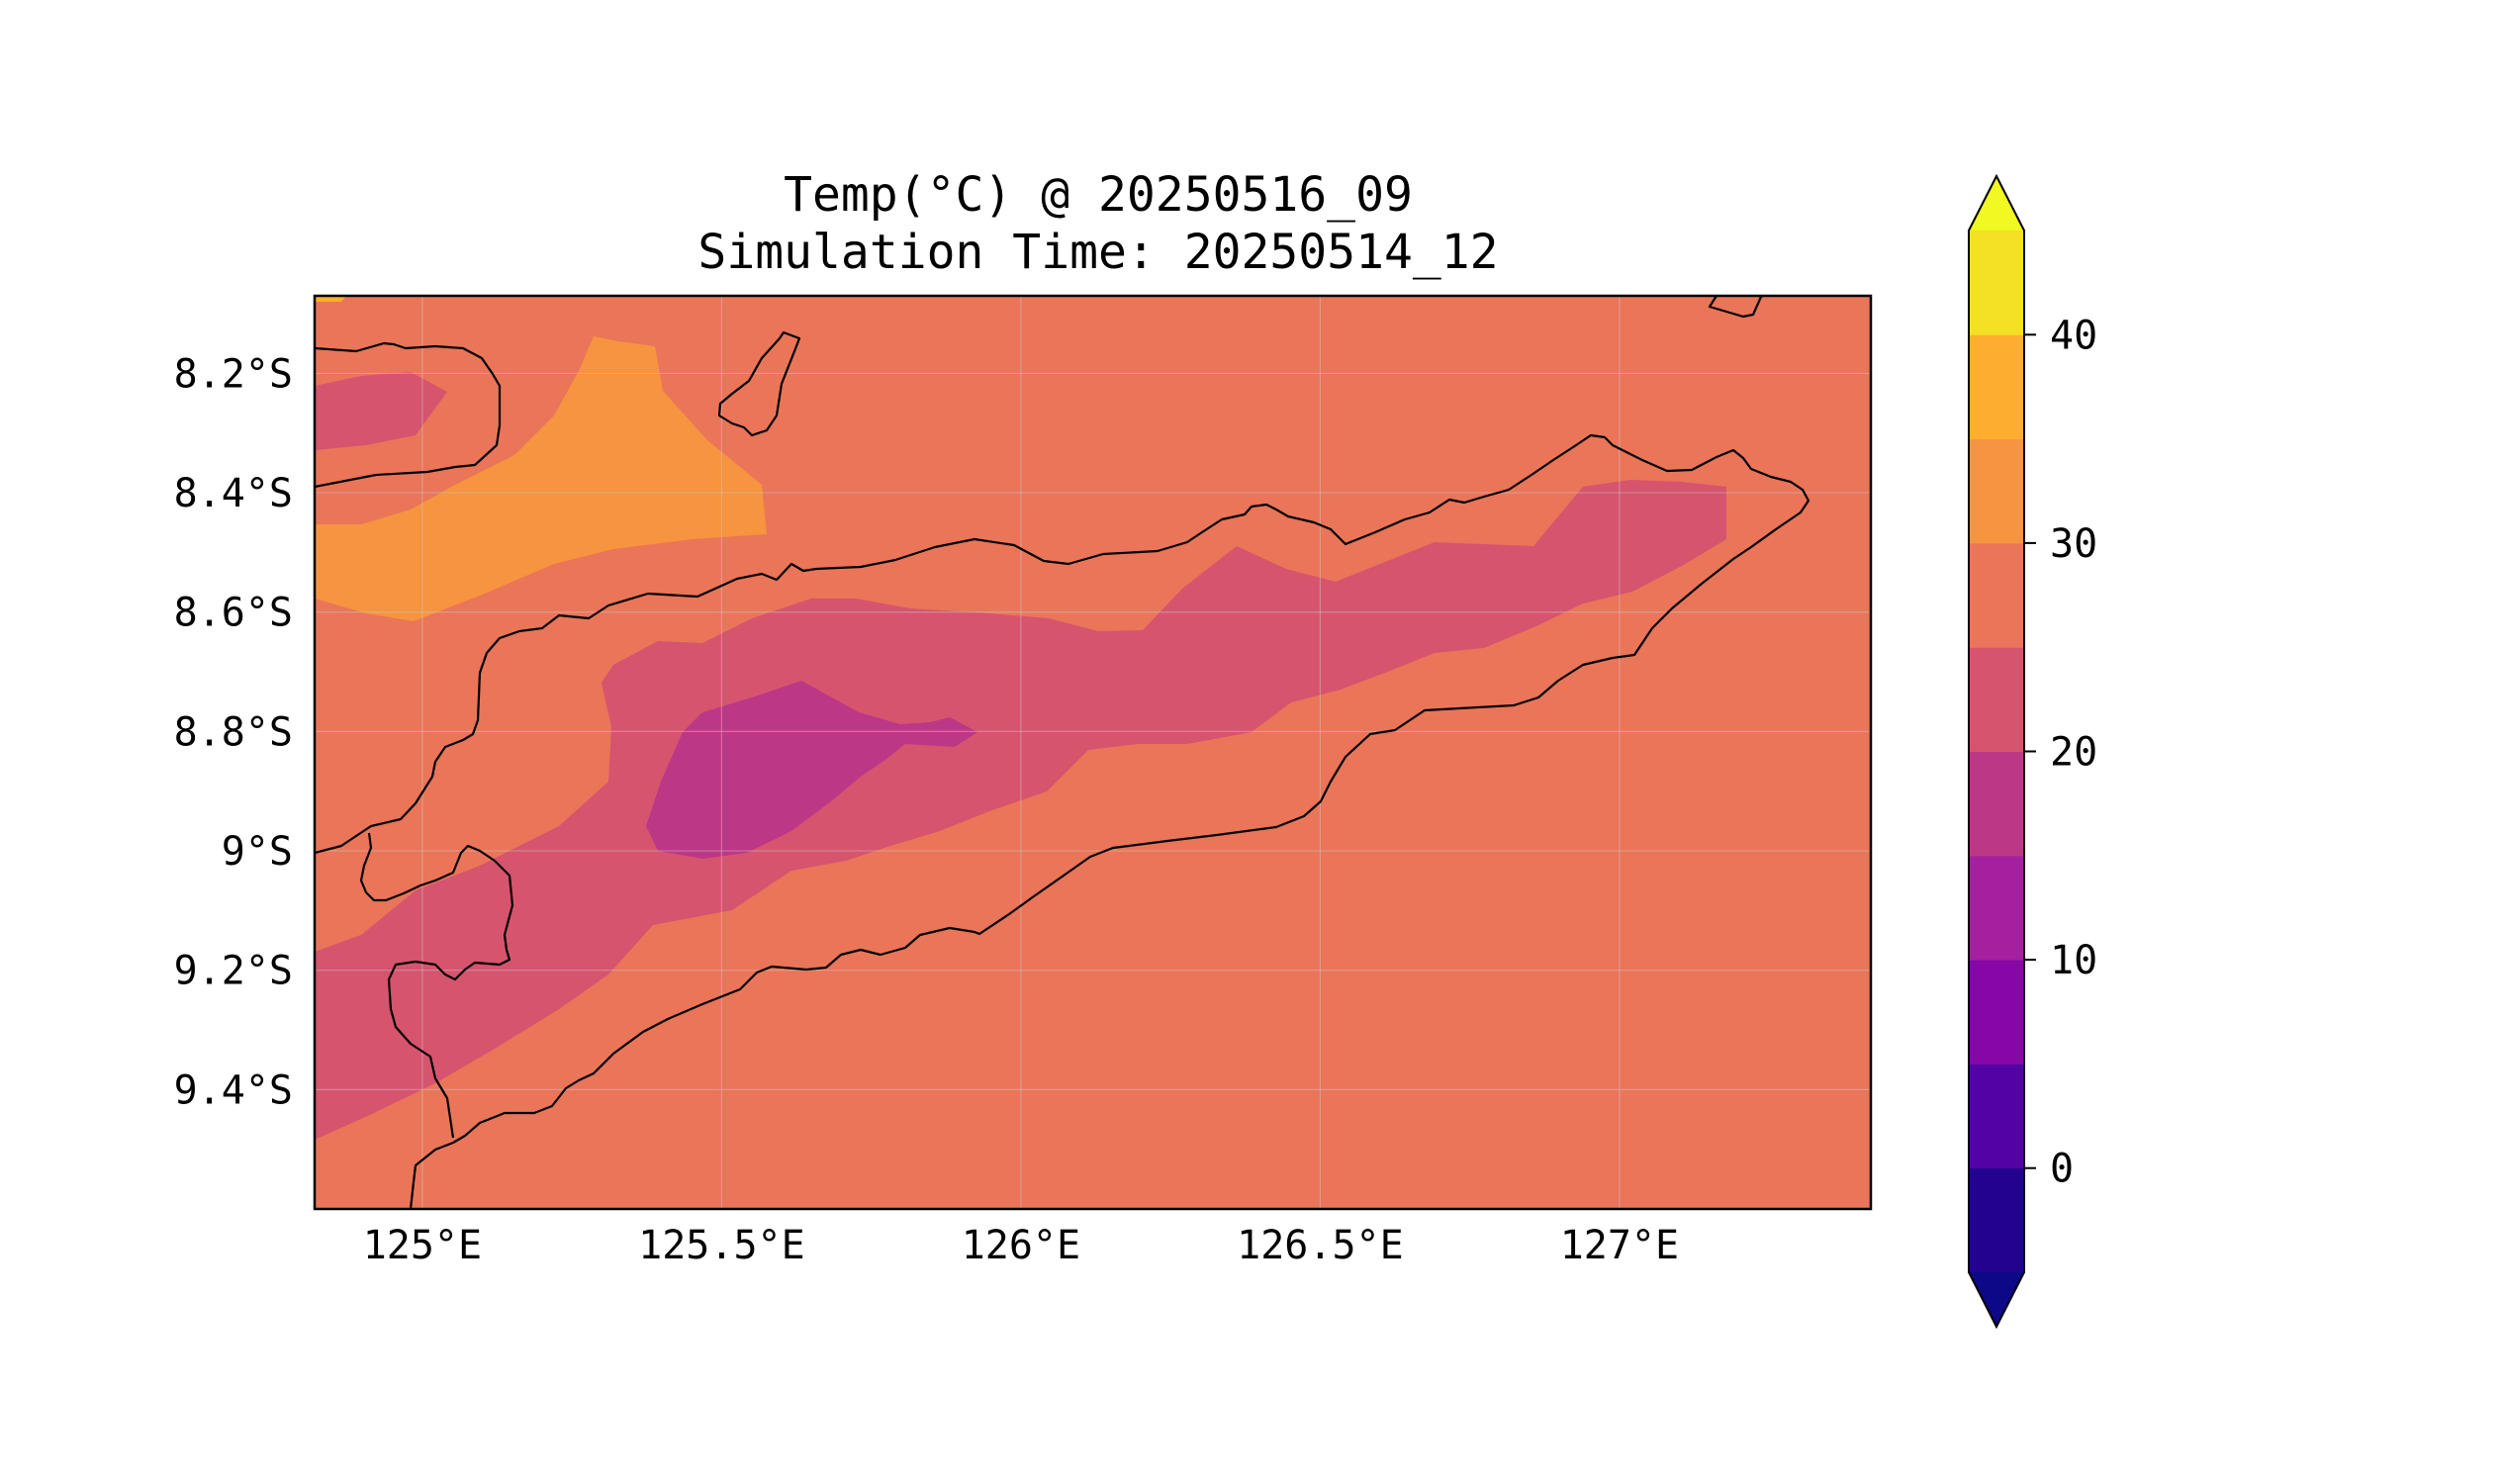 The image size is (2504, 1484). What do you see at coordinates (233, 971) in the screenshot?
I see `lat-tick-label: 9.2°S` at bounding box center [233, 971].